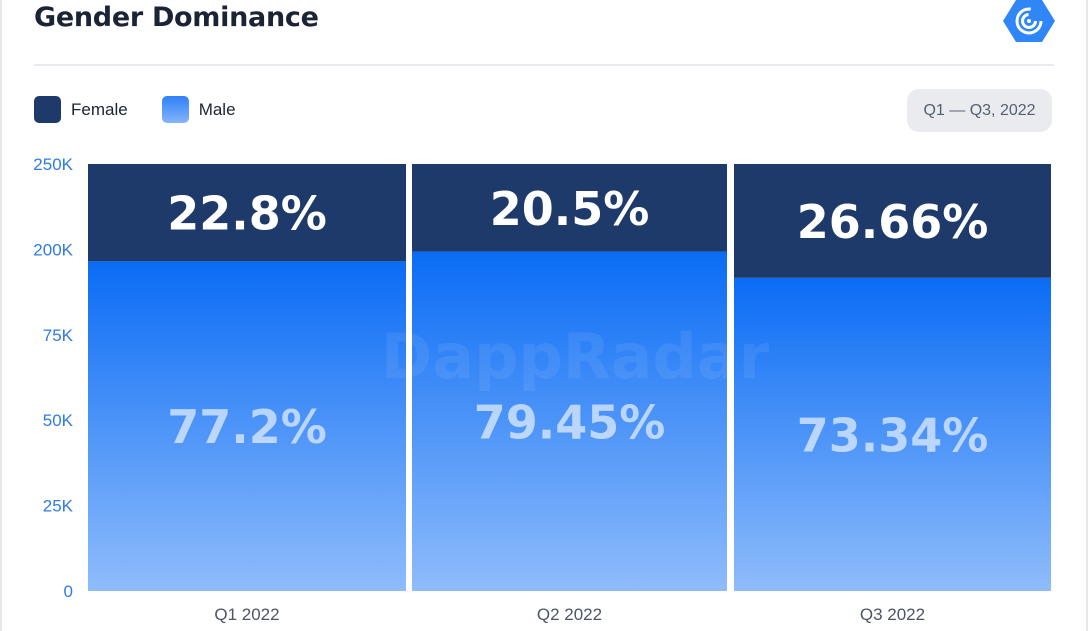  I want to click on data-label-female-q1-2022: 22.8%, so click(247, 214).